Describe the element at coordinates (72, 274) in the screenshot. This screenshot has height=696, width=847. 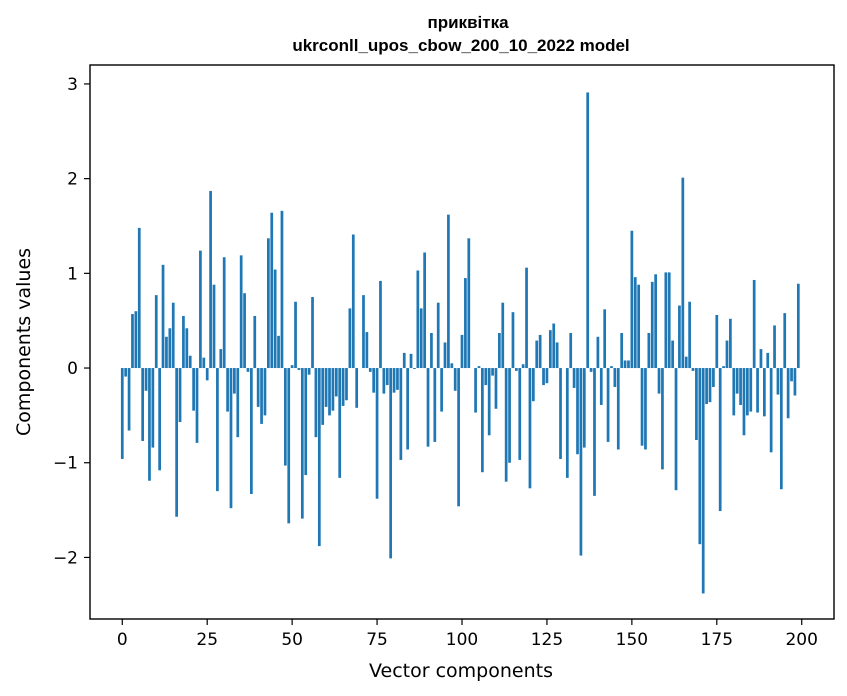
I see `y-tick-label: 1` at that location.